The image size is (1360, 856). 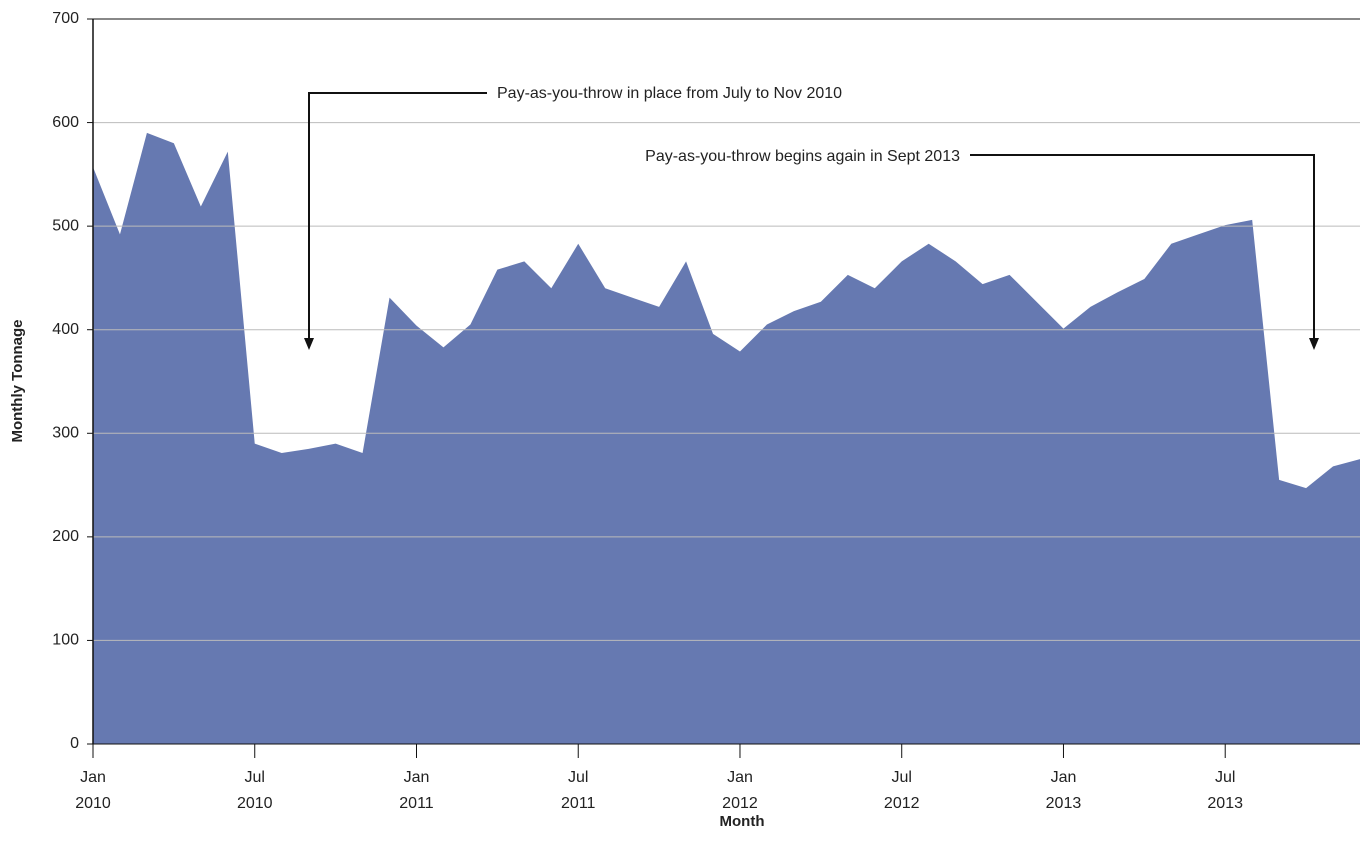 What do you see at coordinates (65, 640) in the screenshot?
I see `y-tick-label: 100` at bounding box center [65, 640].